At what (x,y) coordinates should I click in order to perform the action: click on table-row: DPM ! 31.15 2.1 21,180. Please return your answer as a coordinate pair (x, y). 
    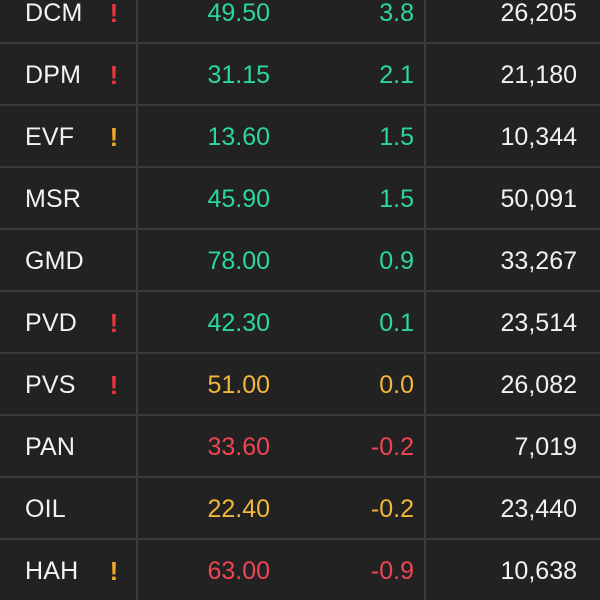
    Looking at the image, I should click on (300, 76).